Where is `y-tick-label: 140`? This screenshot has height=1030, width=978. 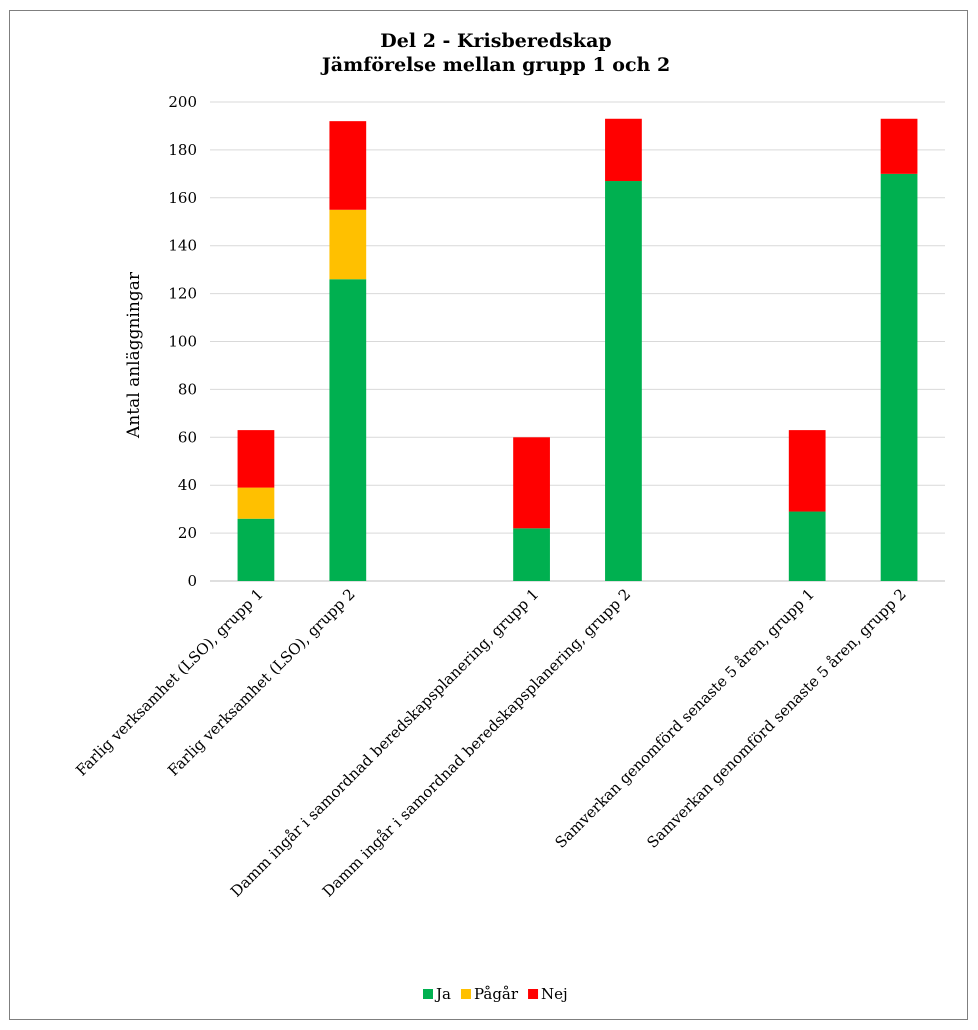 y-tick-label: 140 is located at coordinates (182, 246).